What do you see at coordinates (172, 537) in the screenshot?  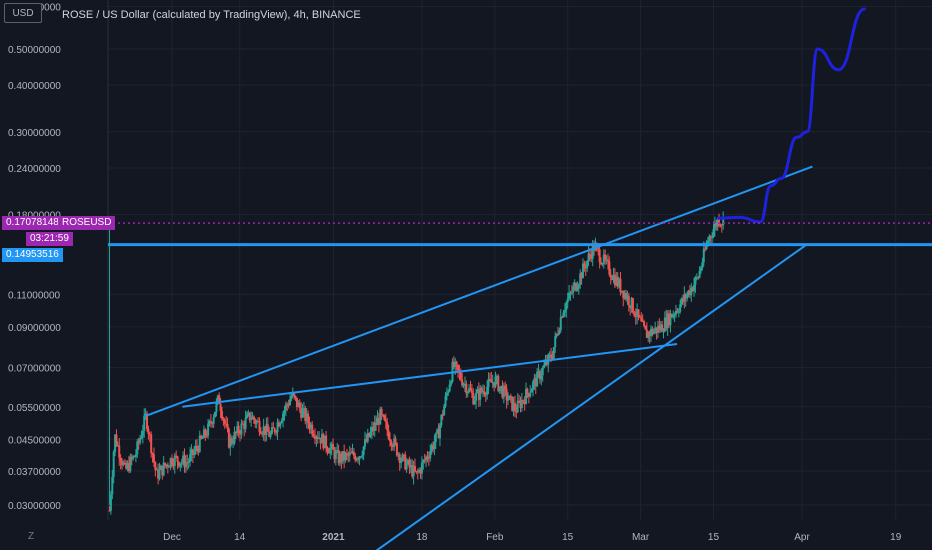 I see `x-tick-label: Dec` at bounding box center [172, 537].